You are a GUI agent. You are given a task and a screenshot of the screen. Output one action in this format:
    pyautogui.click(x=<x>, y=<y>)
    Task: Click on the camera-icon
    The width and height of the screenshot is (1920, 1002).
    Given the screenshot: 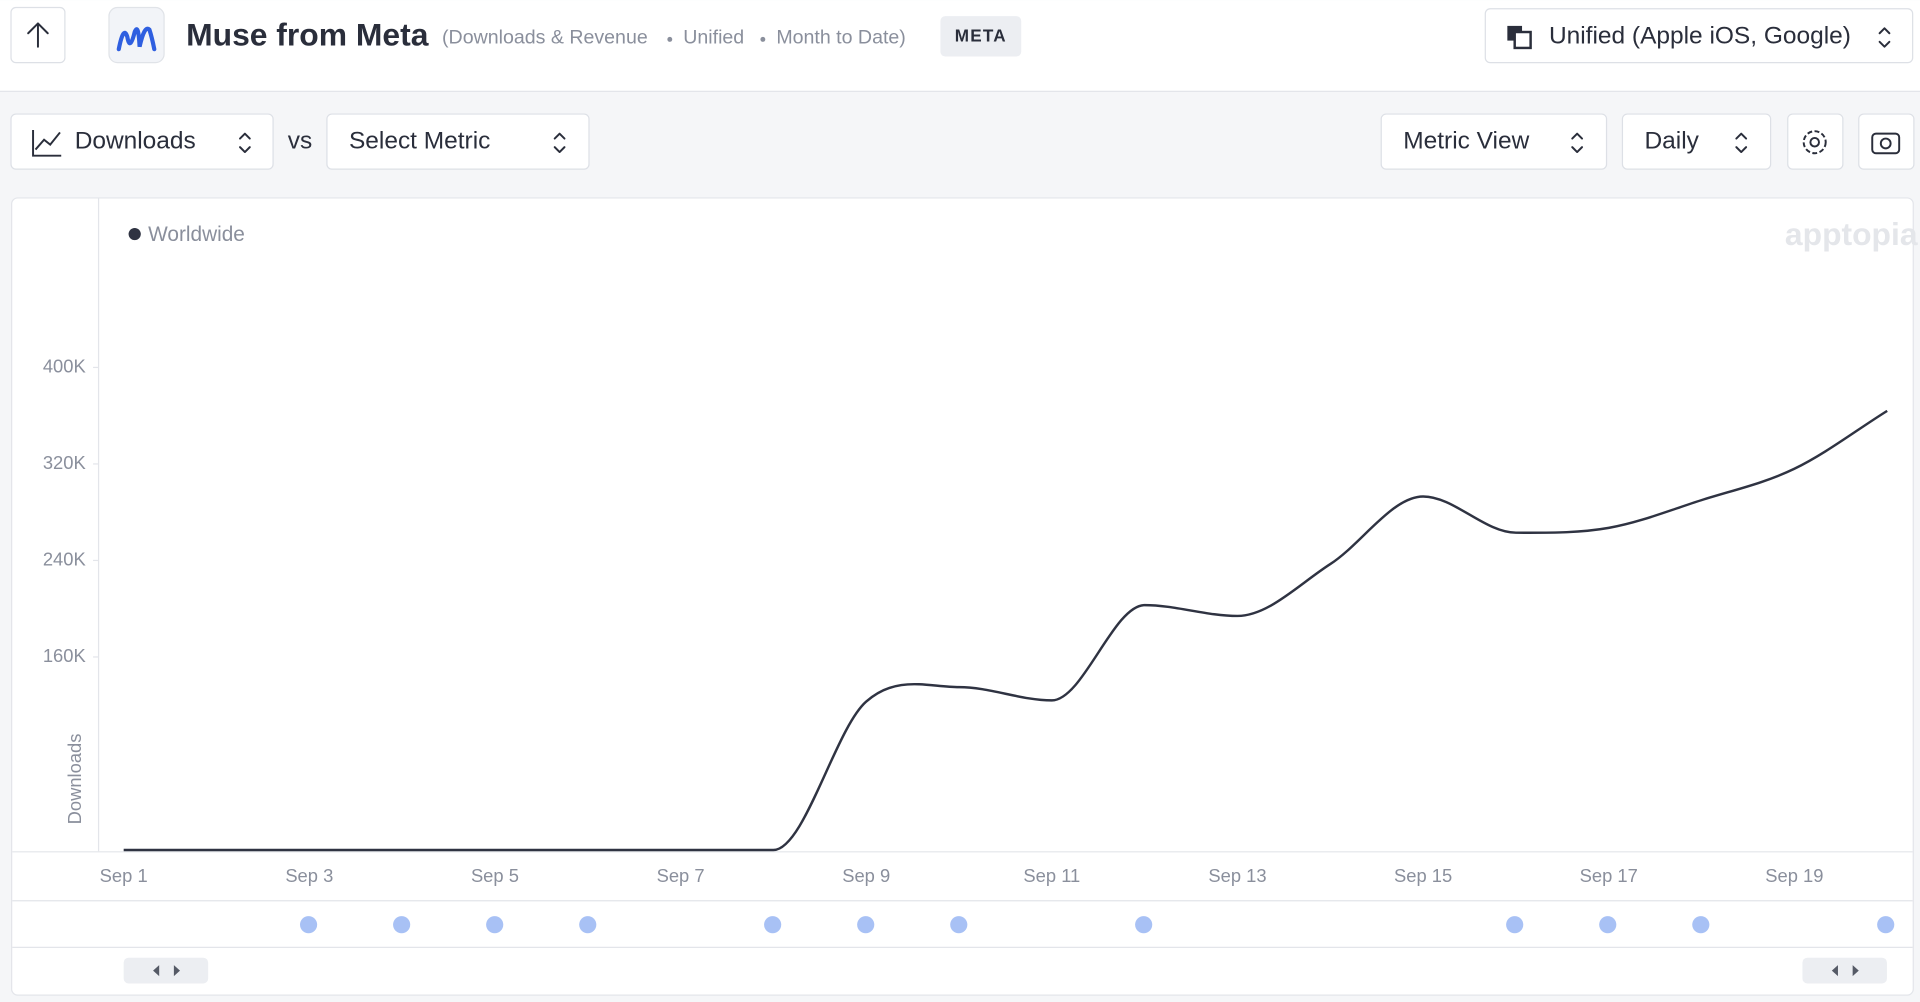 What is the action you would take?
    pyautogui.click(x=1886, y=143)
    